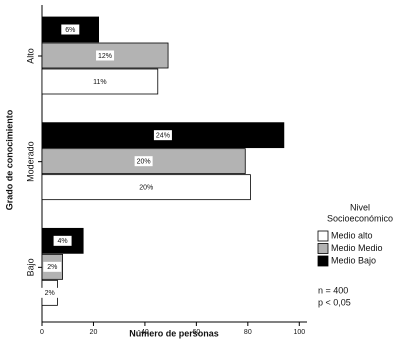  Describe the element at coordinates (30, 56) in the screenshot. I see `y-tick-label: Alto` at that location.